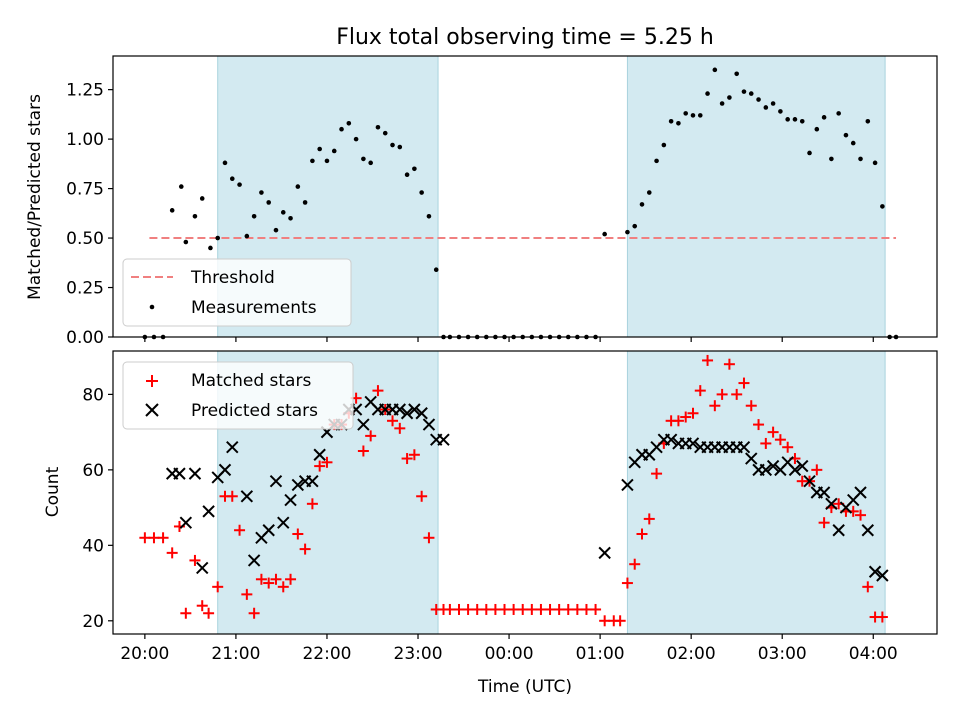 The height and width of the screenshot is (720, 960). I want to click on top-y-tick-label: 1.00, so click(85, 140).